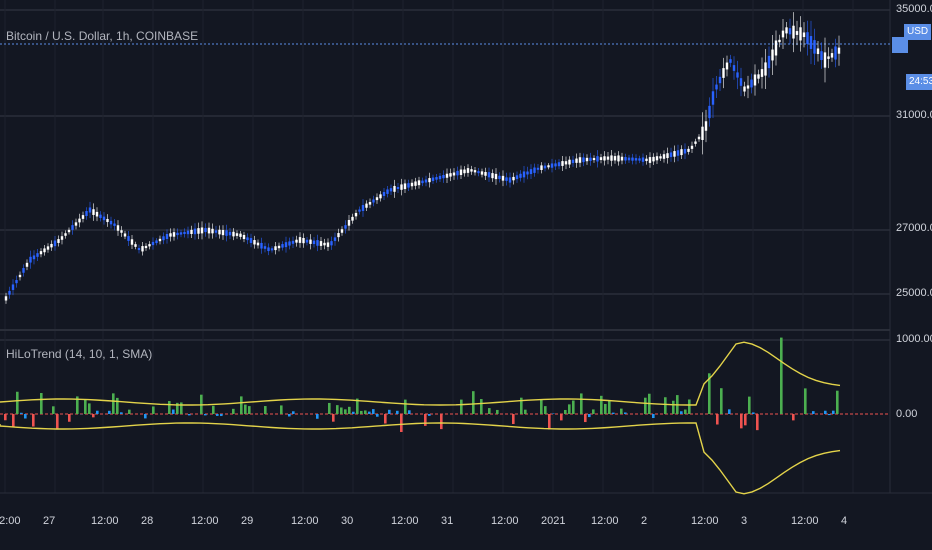  I want to click on upper-band-line, so click(420, 373).